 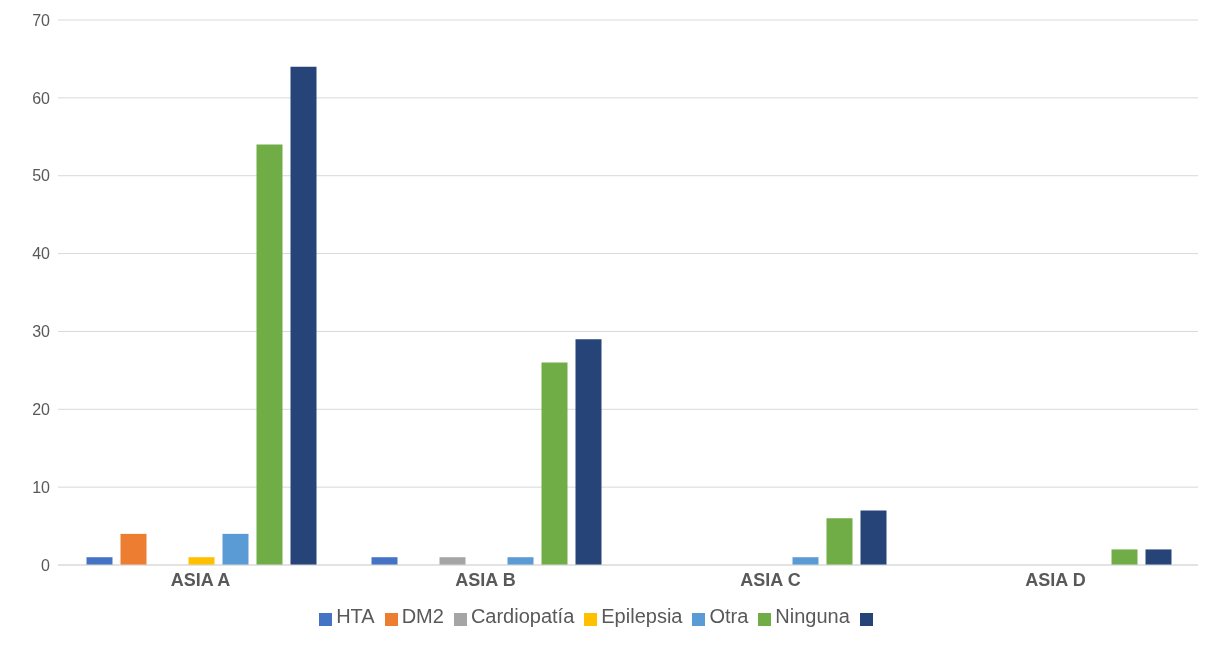 I want to click on legend-label: DM2, so click(x=422, y=616).